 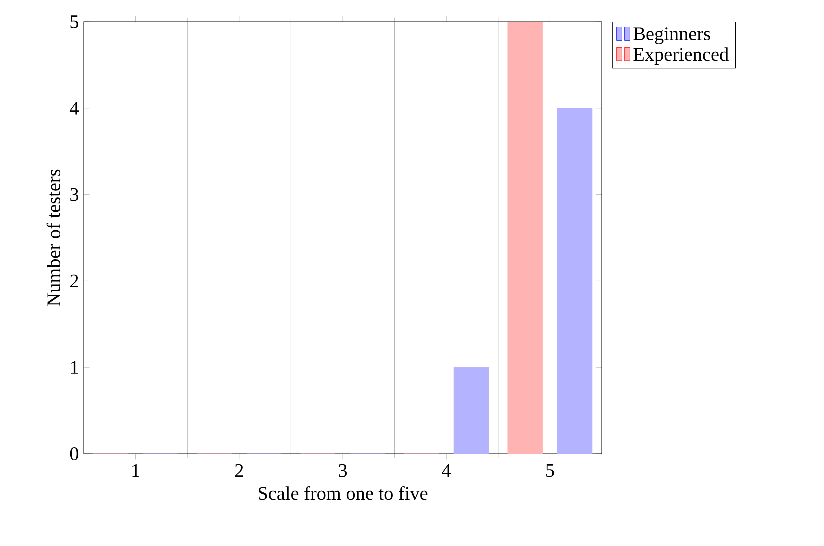 What do you see at coordinates (74, 367) in the screenshot?
I see `y-tick-label: 1` at bounding box center [74, 367].